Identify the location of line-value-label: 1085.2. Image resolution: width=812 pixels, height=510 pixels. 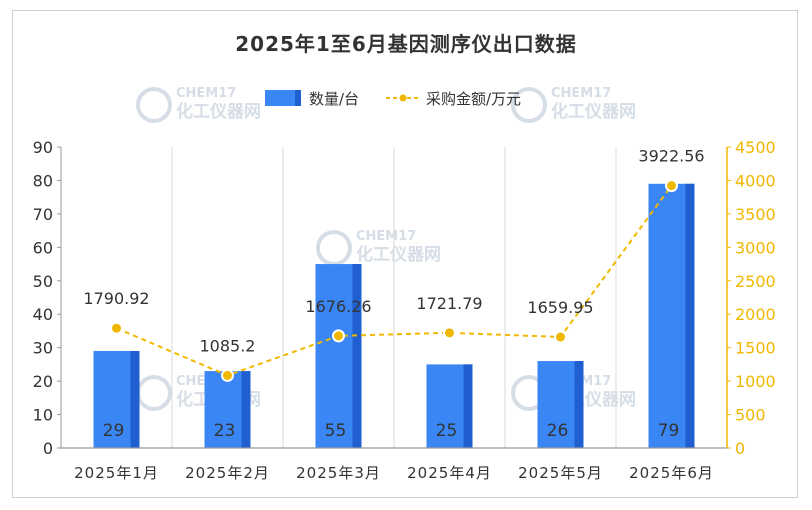
(228, 345).